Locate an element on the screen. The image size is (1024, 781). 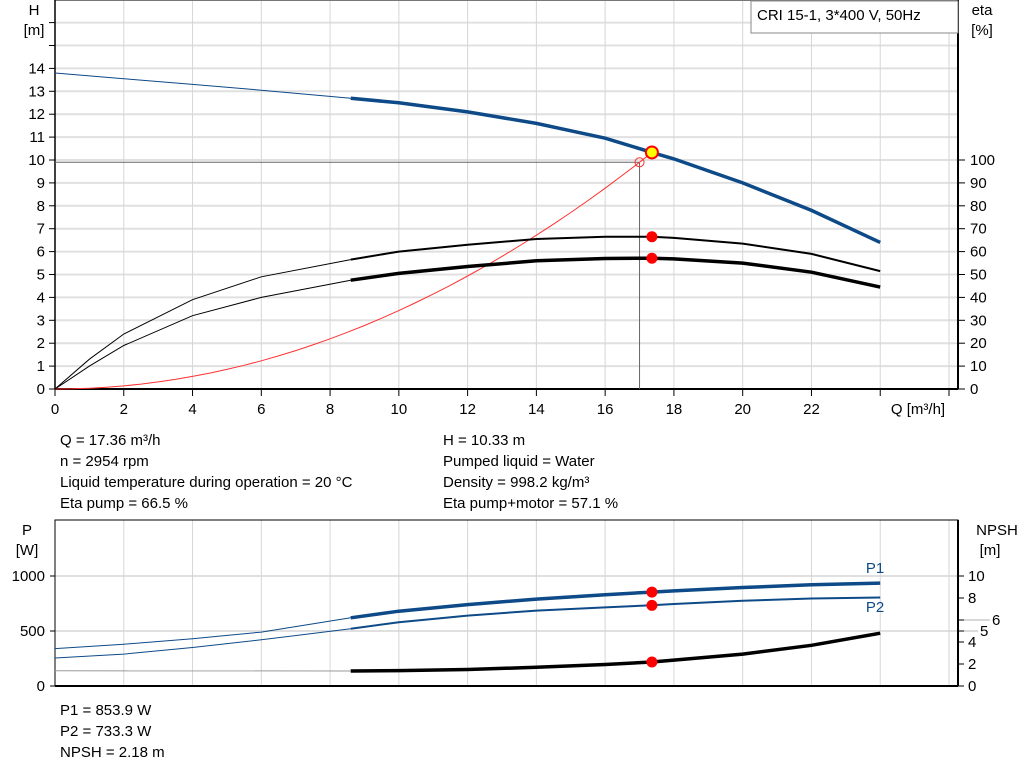
info-bottom: P1 = 853.9 W P2 = 733.3 W NPSH = 2.18 m is located at coordinates (112, 731).